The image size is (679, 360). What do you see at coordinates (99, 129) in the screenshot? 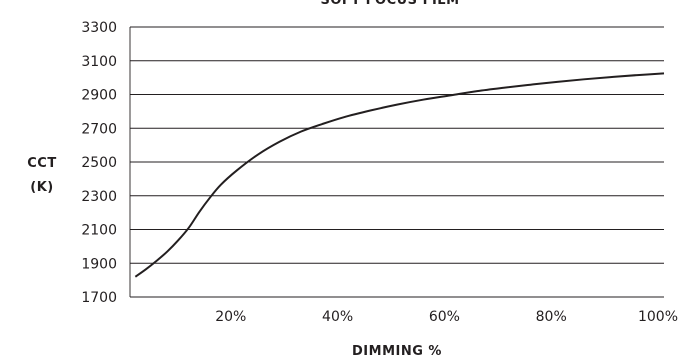
I see `y-tick-label-2700: 2700` at bounding box center [99, 129].